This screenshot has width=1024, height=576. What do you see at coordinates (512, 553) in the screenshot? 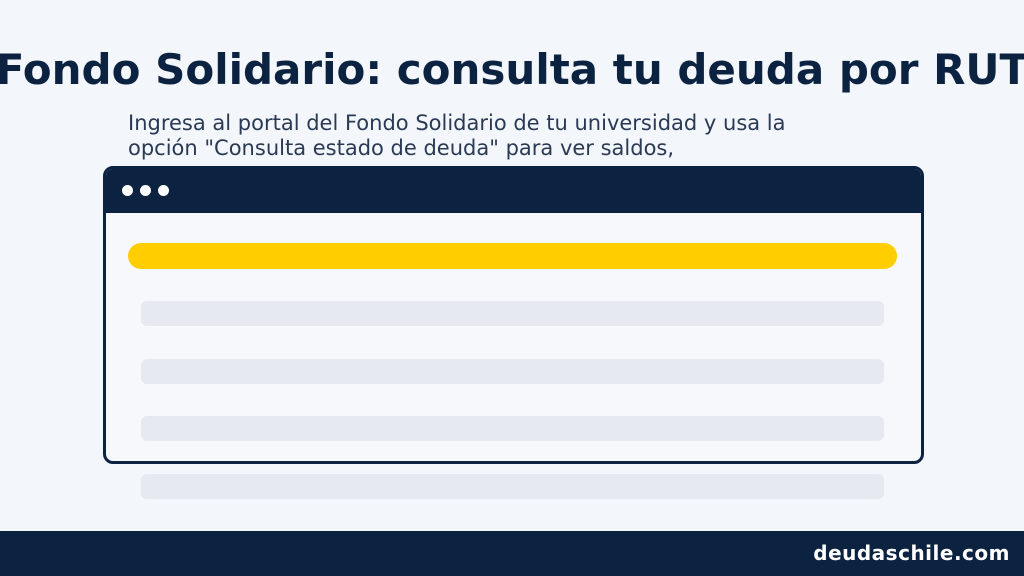
I see `footer-bar: deudaschile.com` at bounding box center [512, 553].